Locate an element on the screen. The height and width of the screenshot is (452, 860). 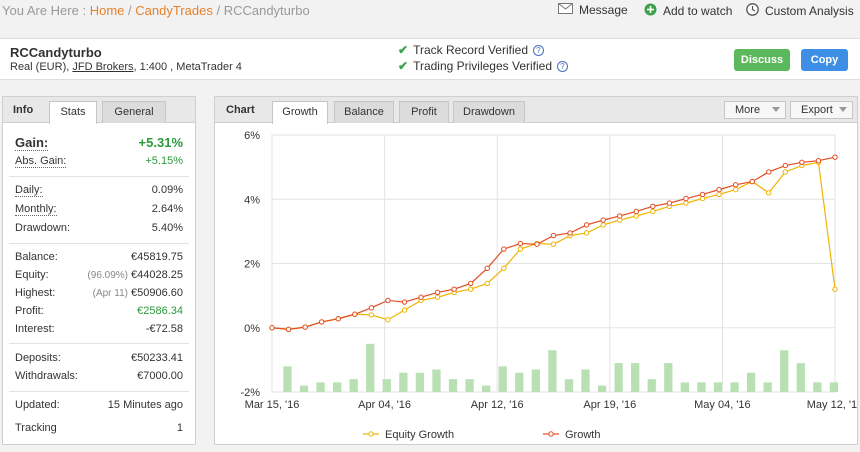
y-tick-label: 2% is located at coordinates (252, 265).